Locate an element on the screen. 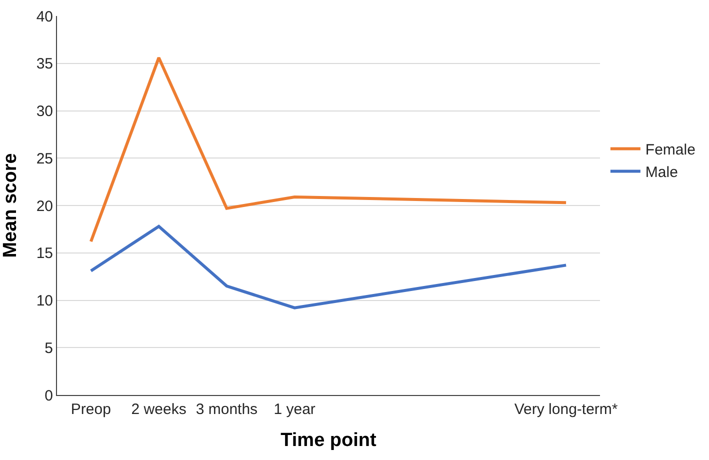 The image size is (709, 460). x-tick-label: 3 months is located at coordinates (227, 409).